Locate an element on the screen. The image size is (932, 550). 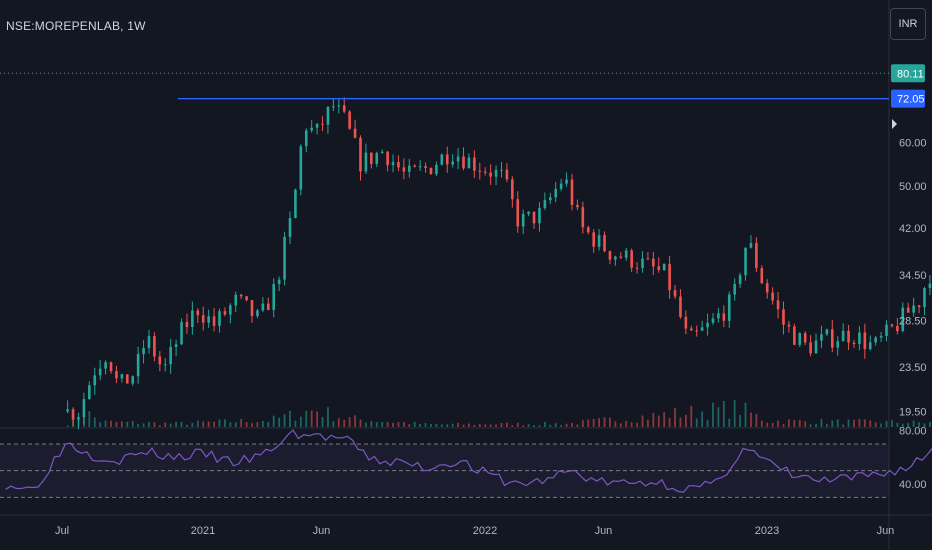
price-tick-label: 50.00 is located at coordinates (913, 187).